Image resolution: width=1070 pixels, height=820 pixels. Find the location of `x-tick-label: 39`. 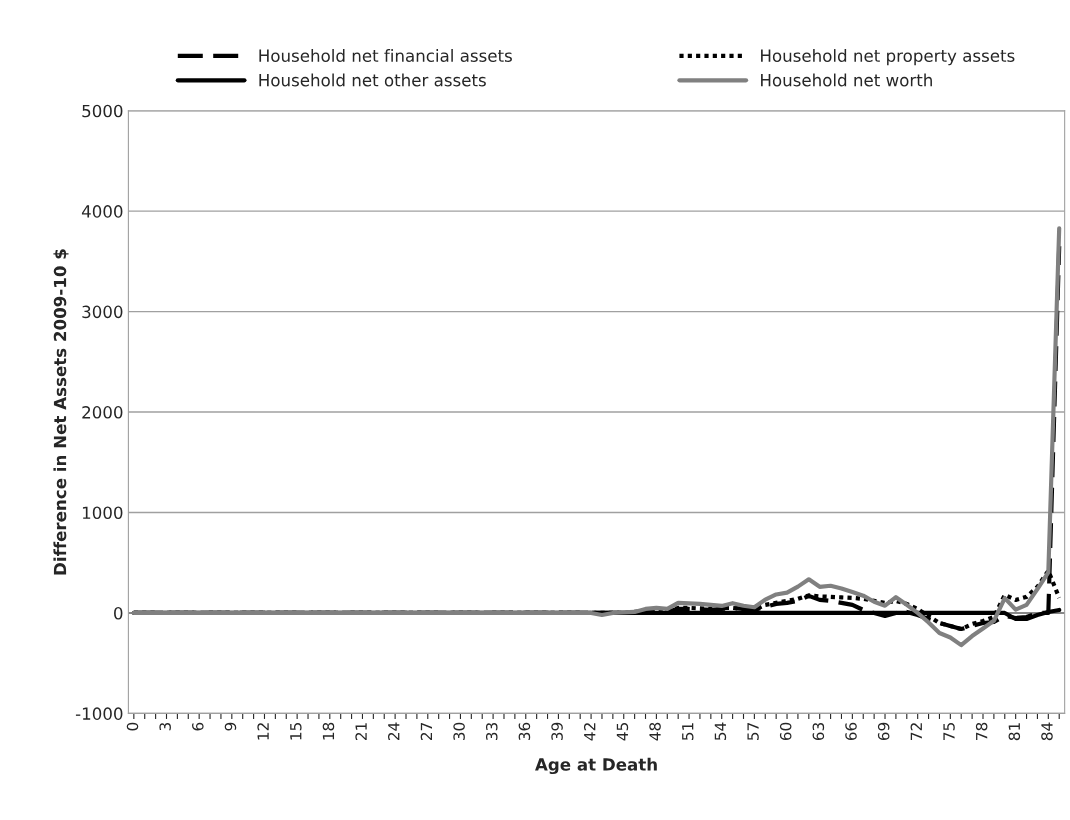

x-tick-label: 39 is located at coordinates (557, 731).